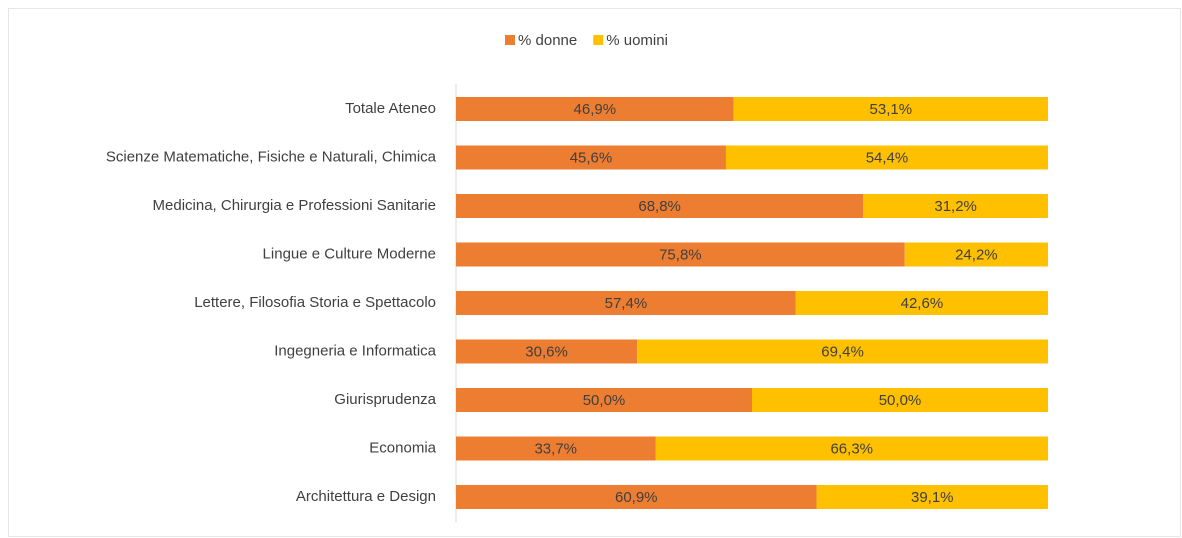 This screenshot has height=538, width=1182. I want to click on data-label: 33,7%, so click(555, 448).